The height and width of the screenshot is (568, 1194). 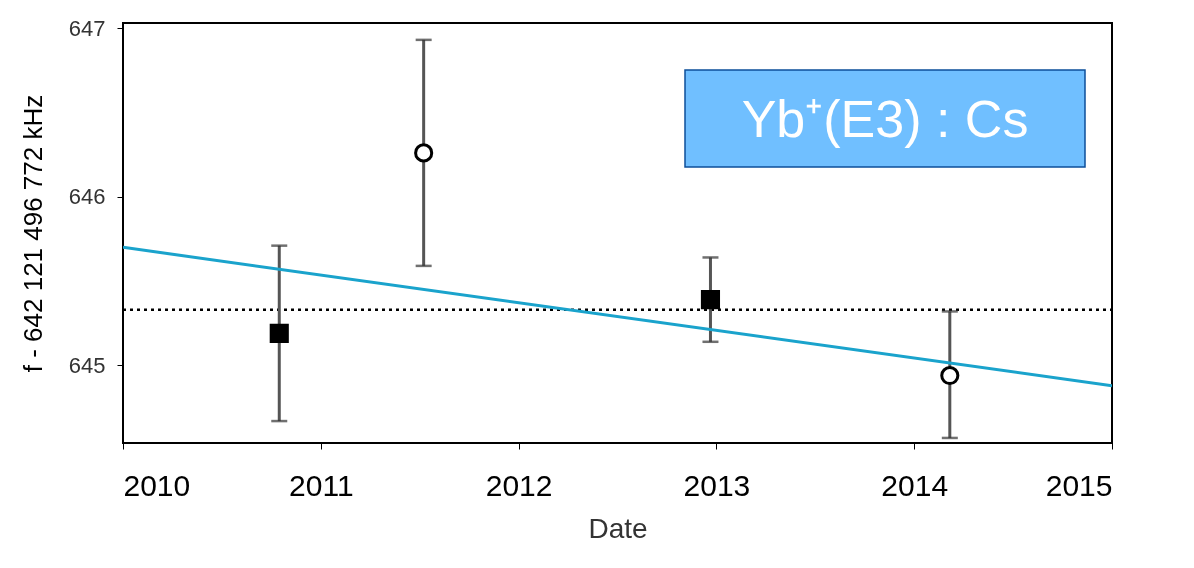 I want to click on x-tick-label: 2011, so click(x=321, y=485).